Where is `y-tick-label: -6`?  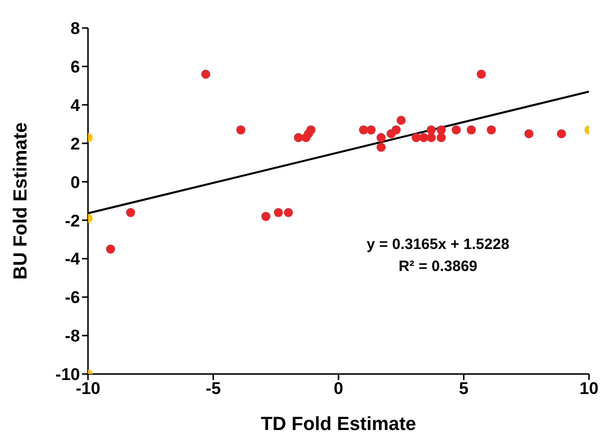
y-tick-label: -6 is located at coordinates (72, 298).